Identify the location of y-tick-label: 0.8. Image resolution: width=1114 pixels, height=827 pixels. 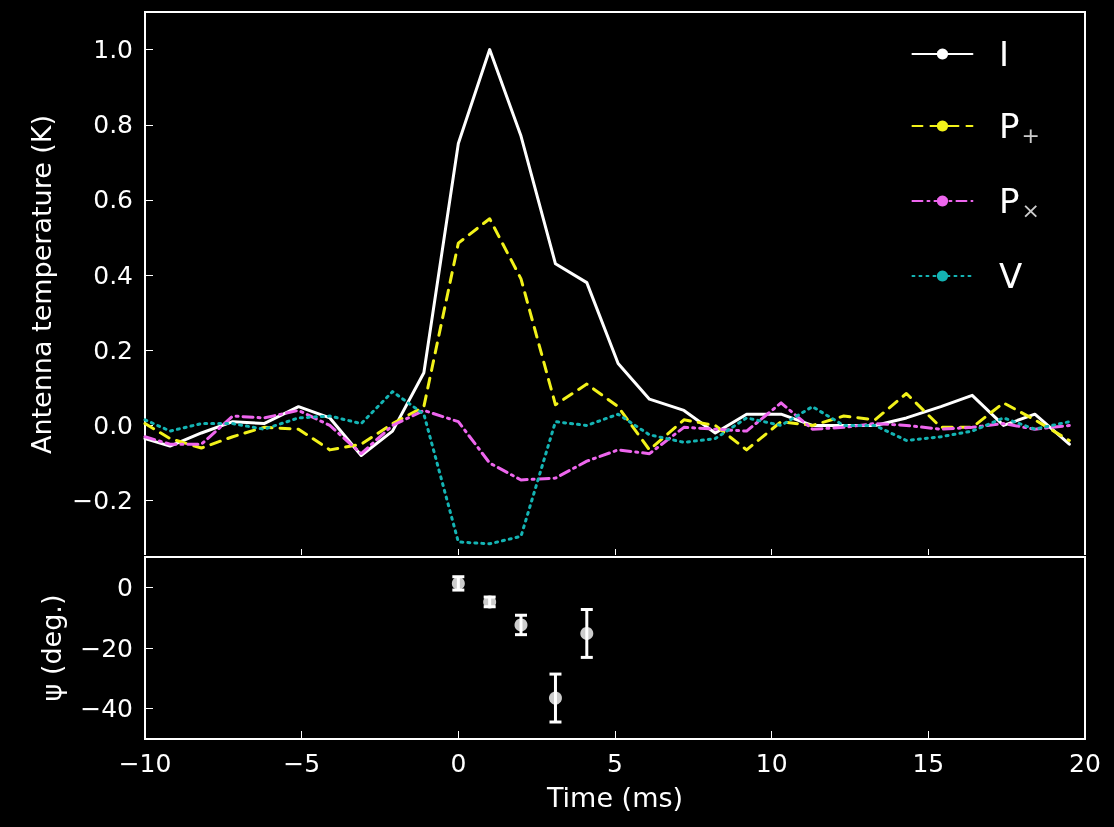
(113, 125).